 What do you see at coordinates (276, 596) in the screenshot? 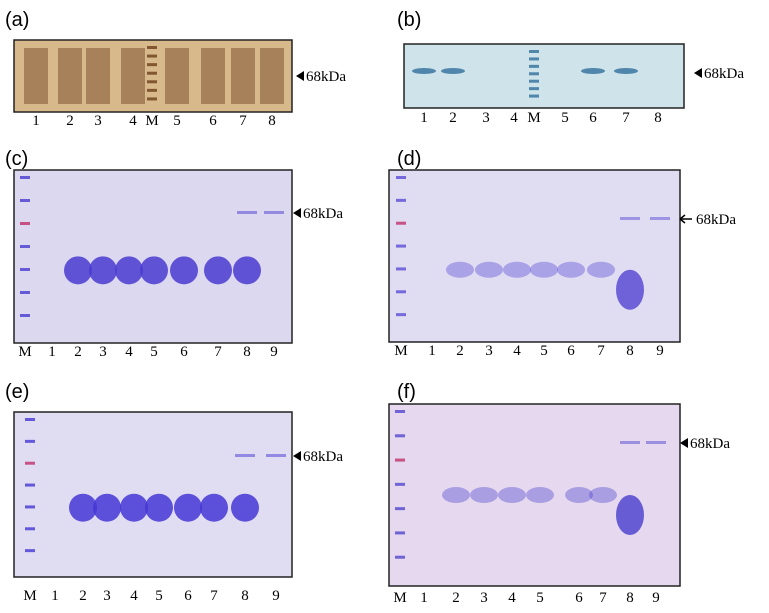
I see `lane-label: 9` at bounding box center [276, 596].